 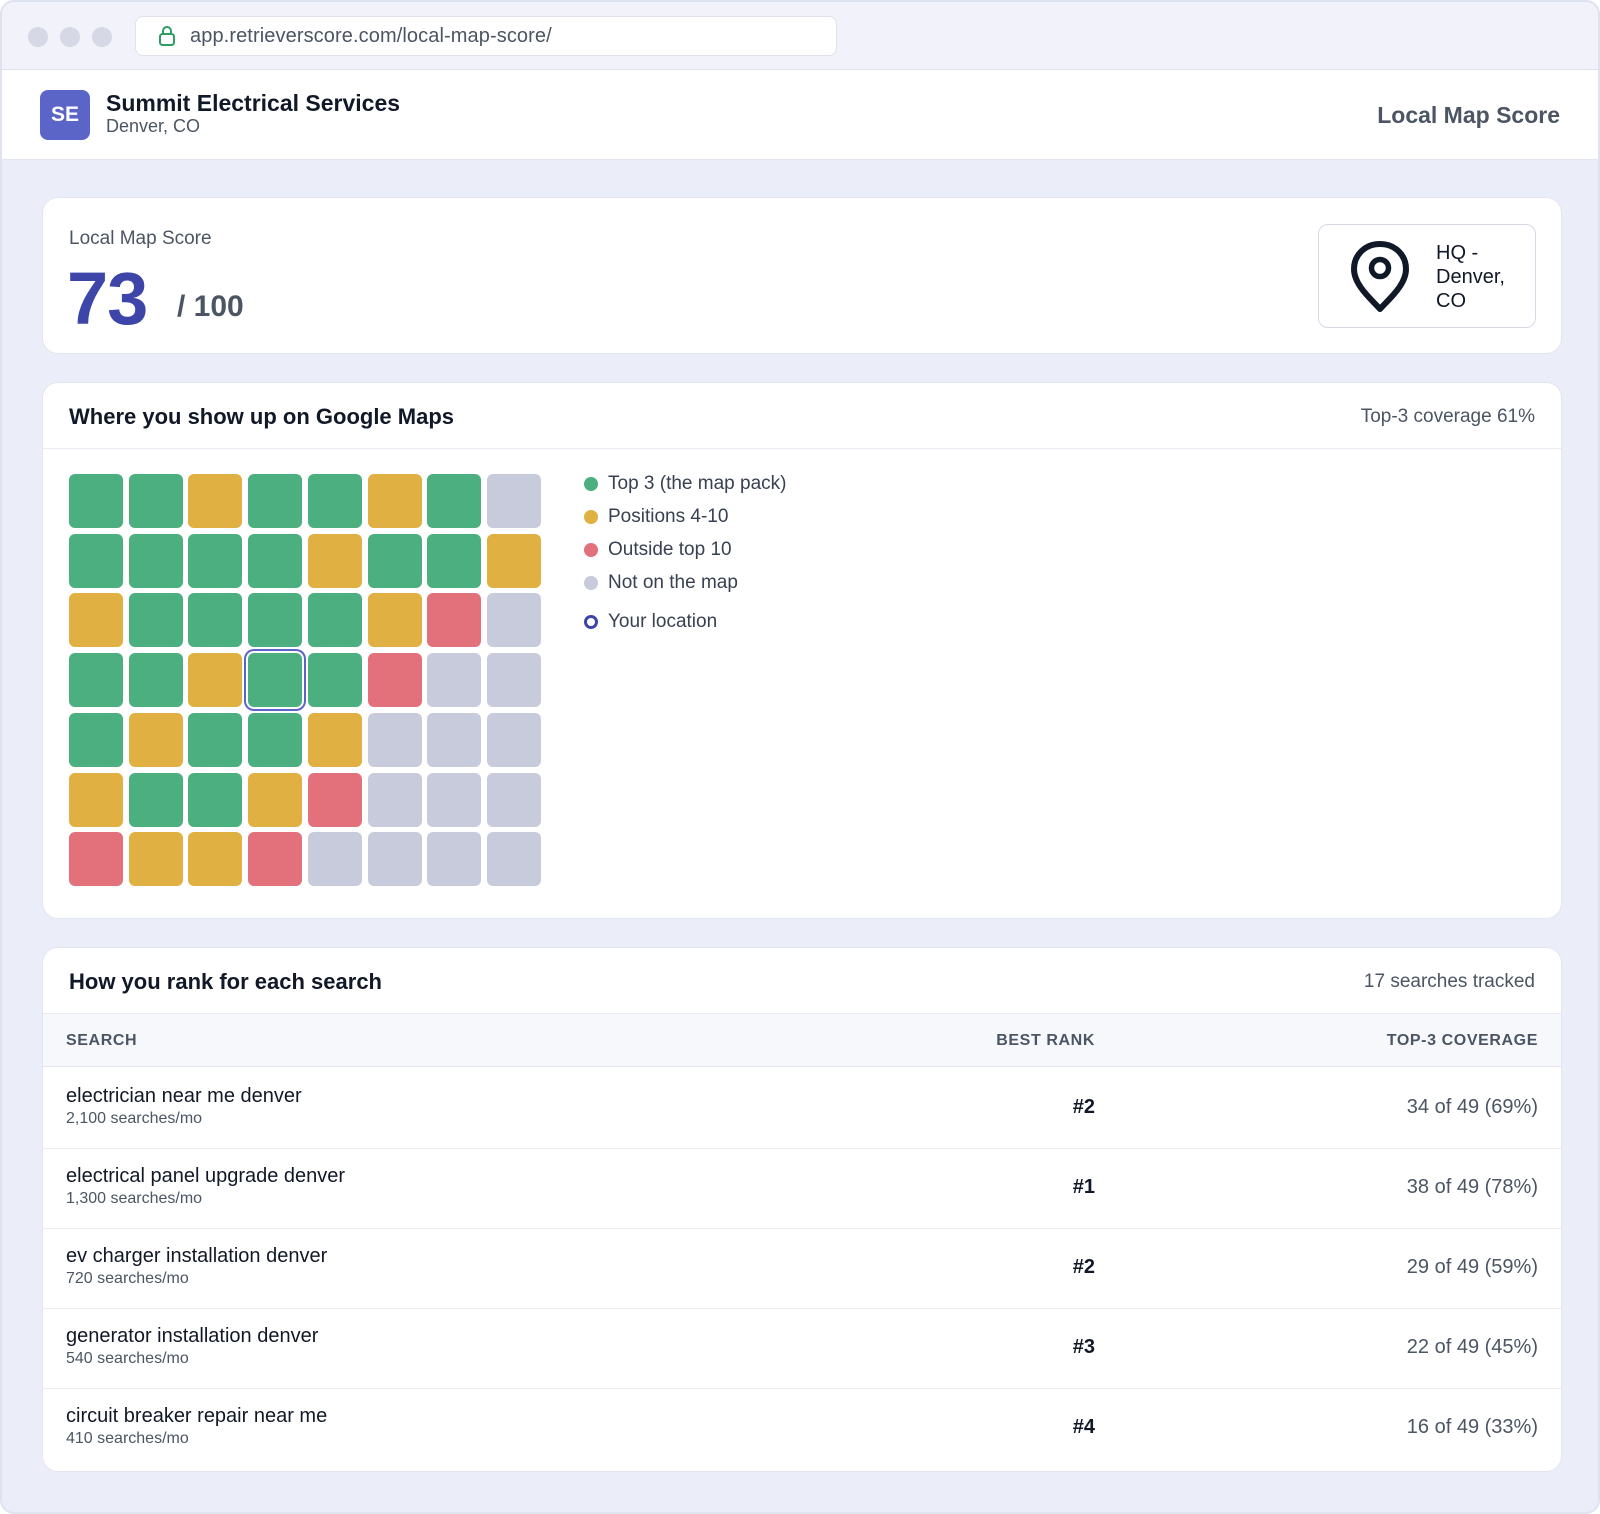 What do you see at coordinates (206, 1176) in the screenshot?
I see `search-query: electrical panel upgrade denver` at bounding box center [206, 1176].